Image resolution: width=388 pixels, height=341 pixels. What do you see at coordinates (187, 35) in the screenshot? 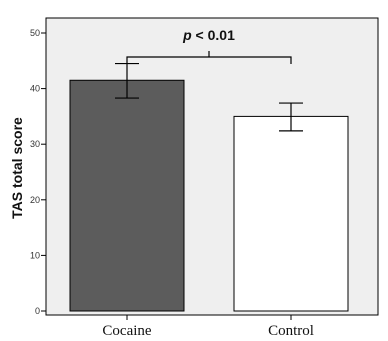
I see `significance-p-symbol: p` at bounding box center [187, 35].